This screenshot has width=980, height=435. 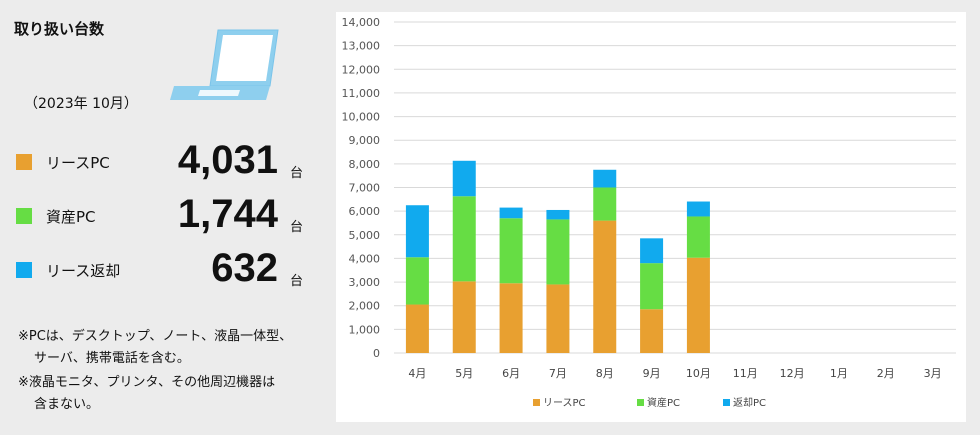 I want to click on x-tick-label: 10月, so click(x=698, y=373).